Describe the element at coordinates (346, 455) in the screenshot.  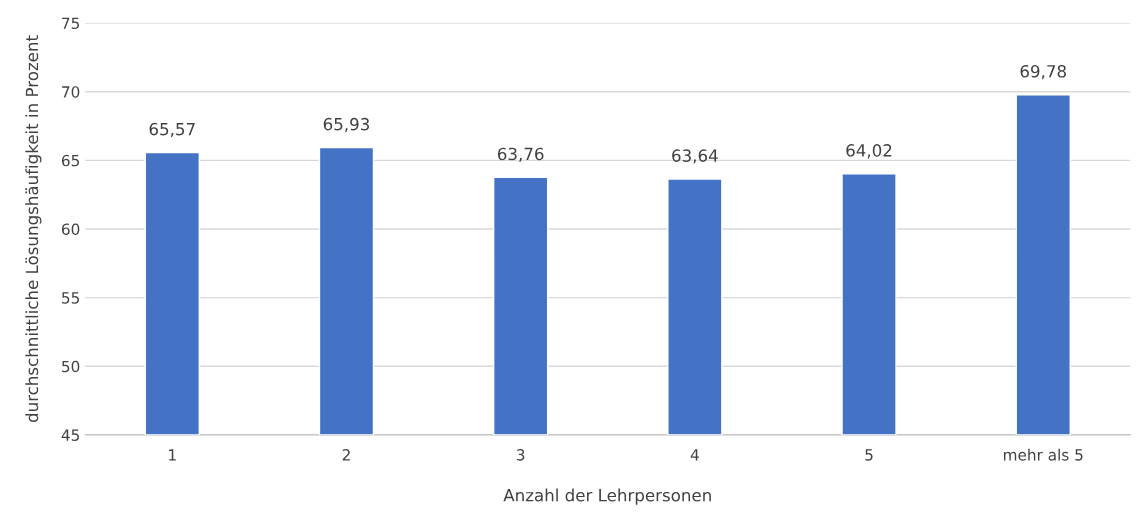
I see `x-tick-label: 2` at that location.